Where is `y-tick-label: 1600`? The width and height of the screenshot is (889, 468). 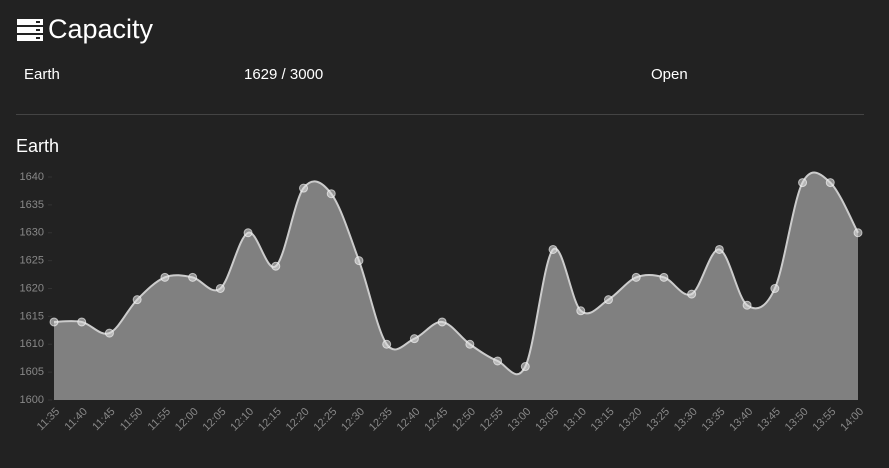
y-tick-label: 1600 is located at coordinates (32, 400).